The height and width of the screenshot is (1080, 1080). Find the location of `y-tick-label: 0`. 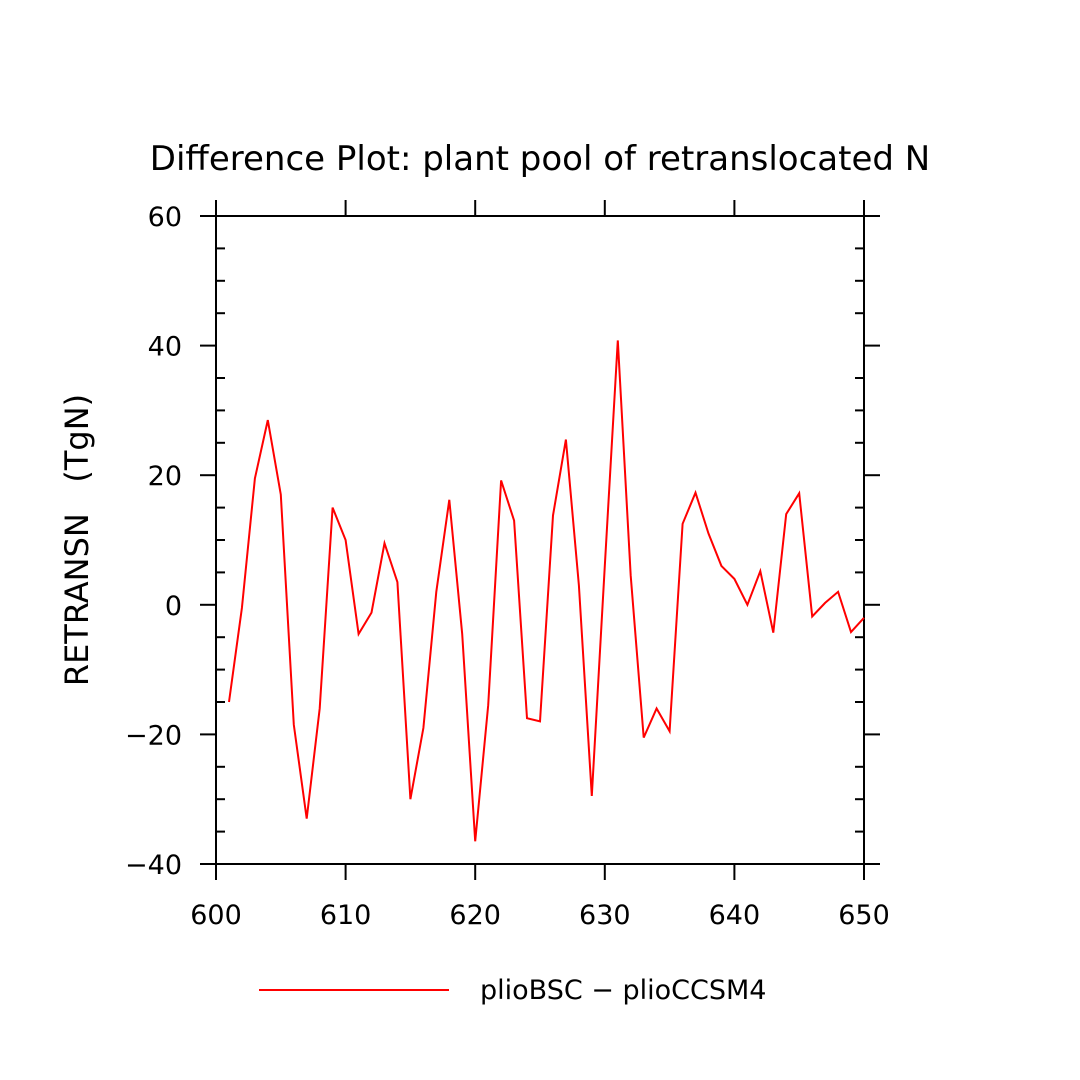

y-tick-label: 0 is located at coordinates (173, 606).